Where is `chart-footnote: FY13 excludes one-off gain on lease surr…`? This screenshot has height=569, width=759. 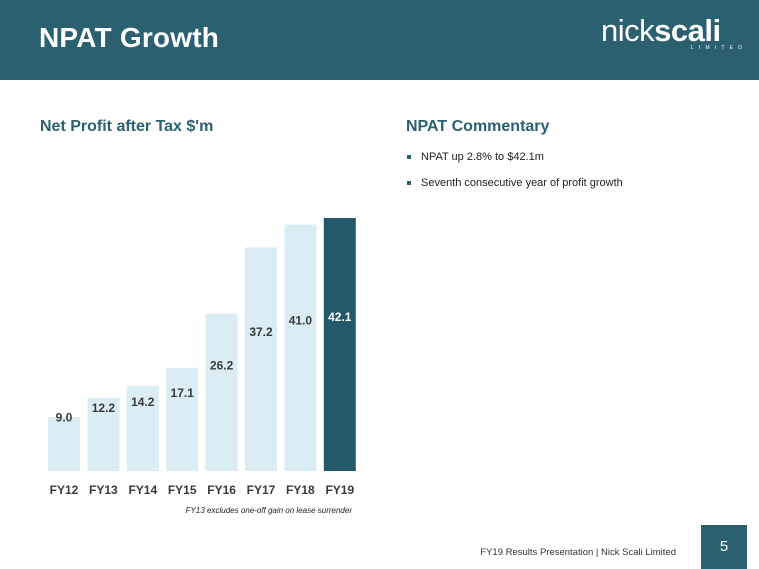
chart-footnote: FY13 excludes one-off gain on lease surr… is located at coordinates (268, 510).